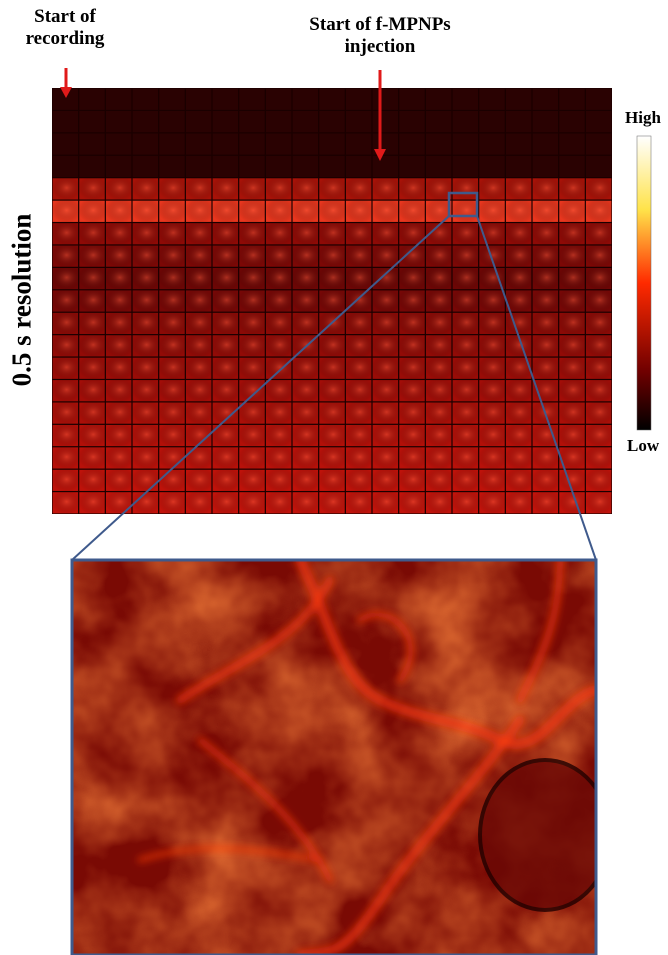 The image size is (668, 955). Describe the element at coordinates (536, 388) in the screenshot. I see `zoom-line` at that location.